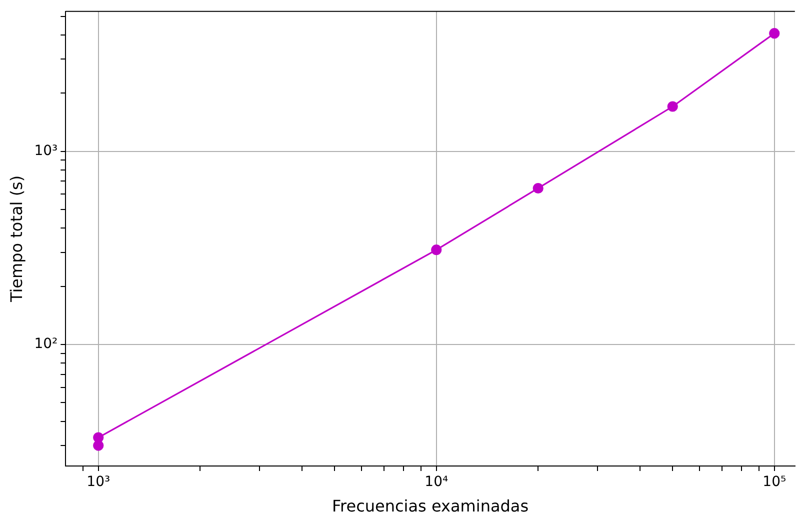  What do you see at coordinates (46, 344) in the screenshot?
I see `y-tick-label: 10²` at bounding box center [46, 344].